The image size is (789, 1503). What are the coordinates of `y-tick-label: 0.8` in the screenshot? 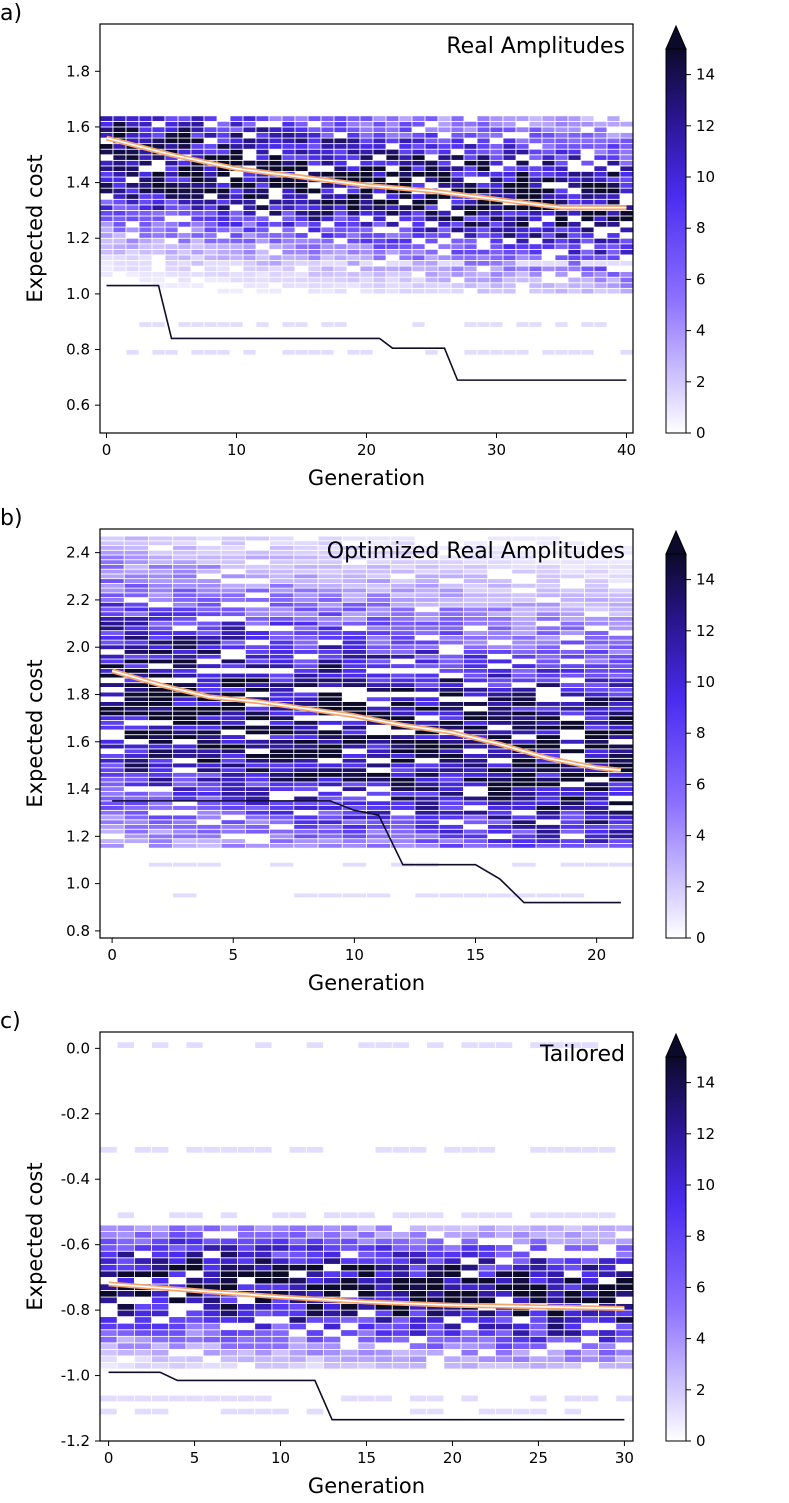 It's located at (78, 931).